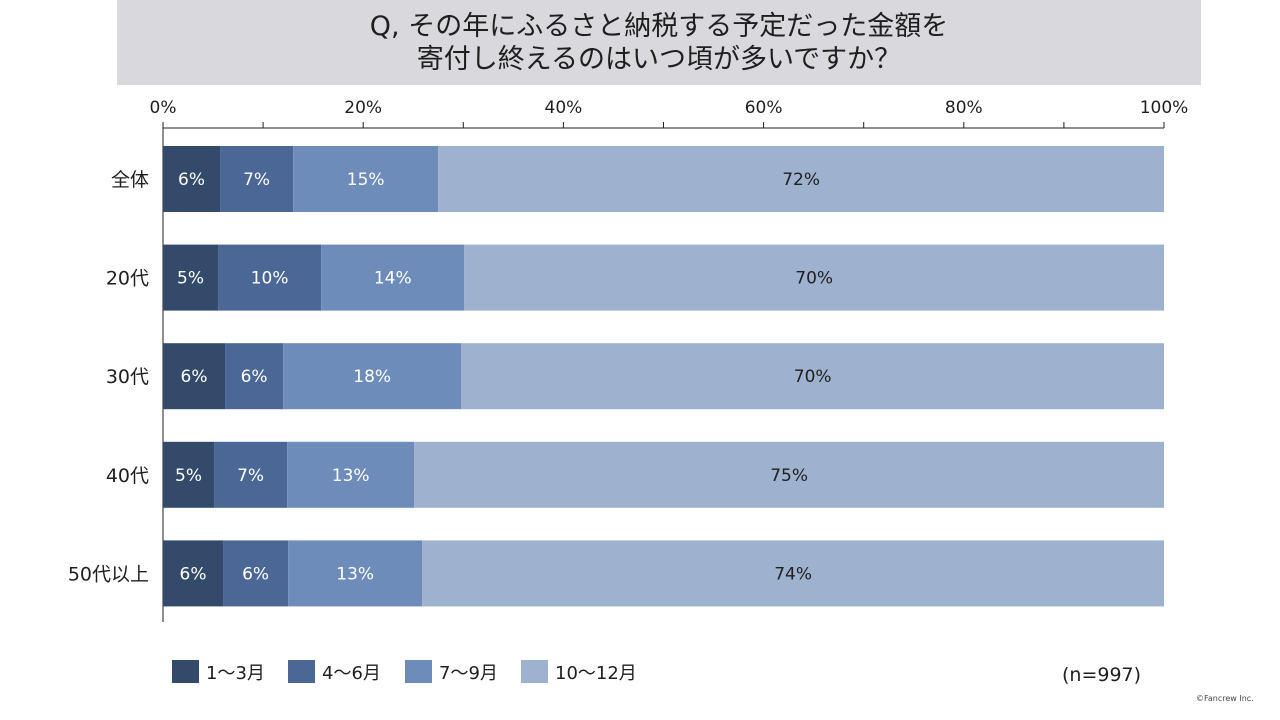 This screenshot has height=720, width=1280. I want to click on copyright-credit: ©Fancrew Inc., so click(1225, 698).